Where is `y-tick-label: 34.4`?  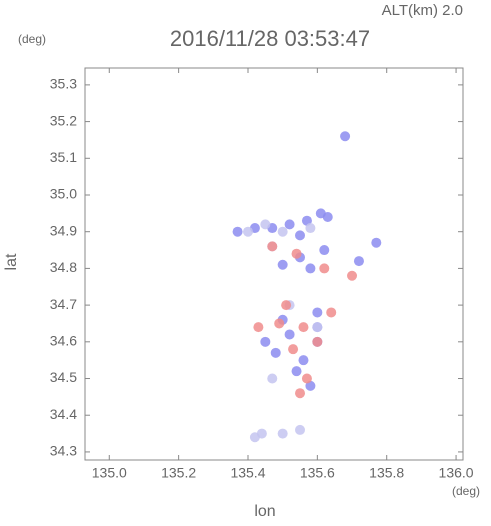
y-tick-label: 34.4 is located at coordinates (63, 414).